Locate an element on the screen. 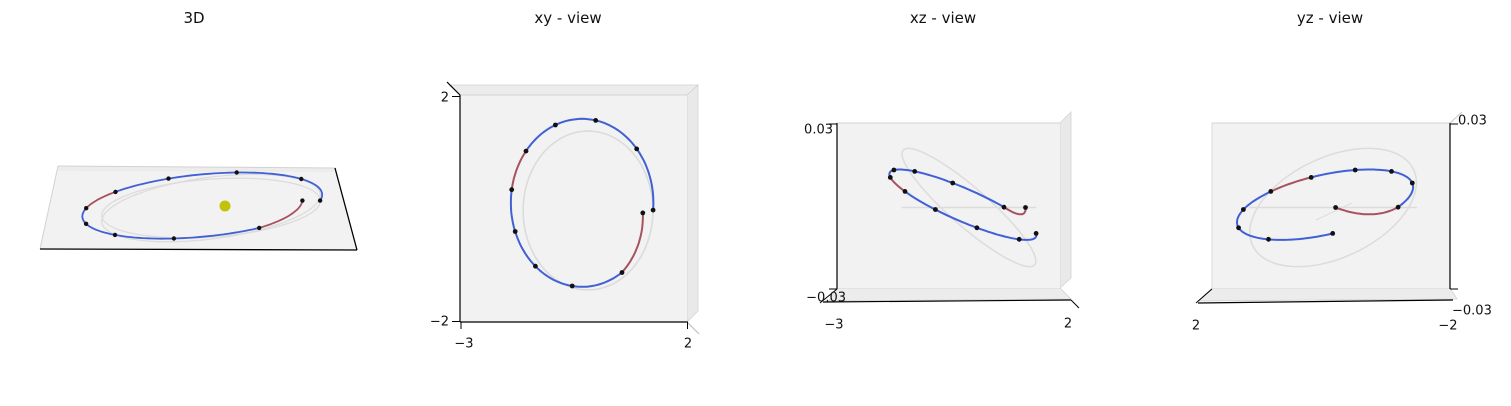 Image resolution: width=1511 pixels, height=406 pixels. pane-xz is located at coordinates (948, 205).